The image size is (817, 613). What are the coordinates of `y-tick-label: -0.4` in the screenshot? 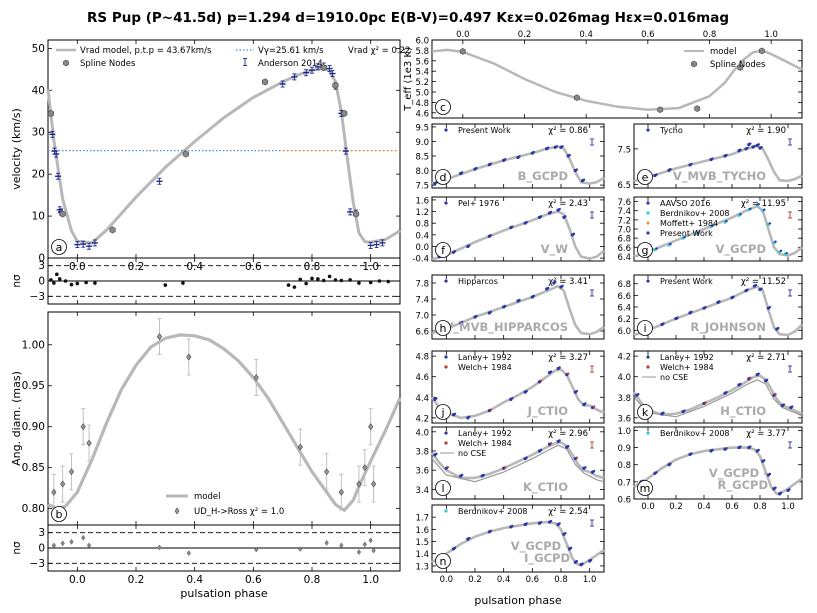 It's located at (420, 260).